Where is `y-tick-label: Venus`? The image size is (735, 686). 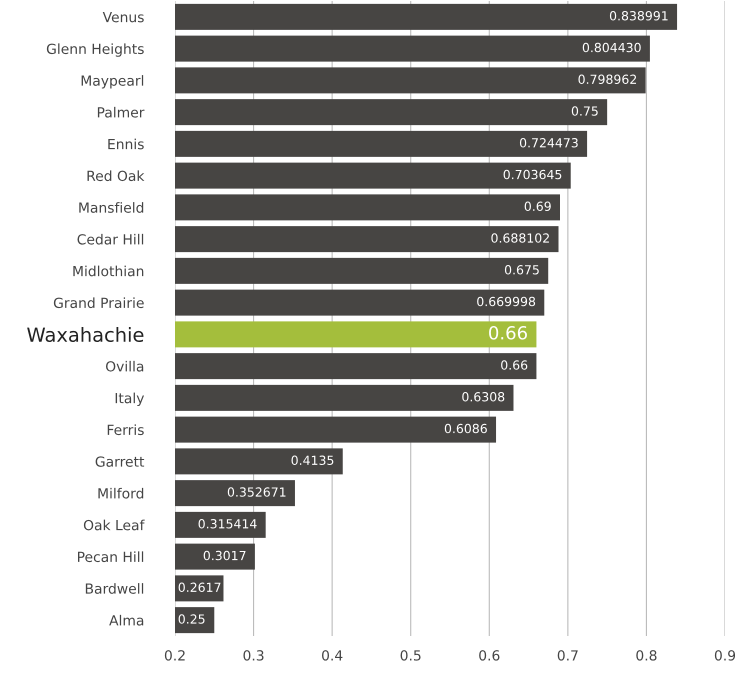
y-tick-label: Venus is located at coordinates (123, 17).